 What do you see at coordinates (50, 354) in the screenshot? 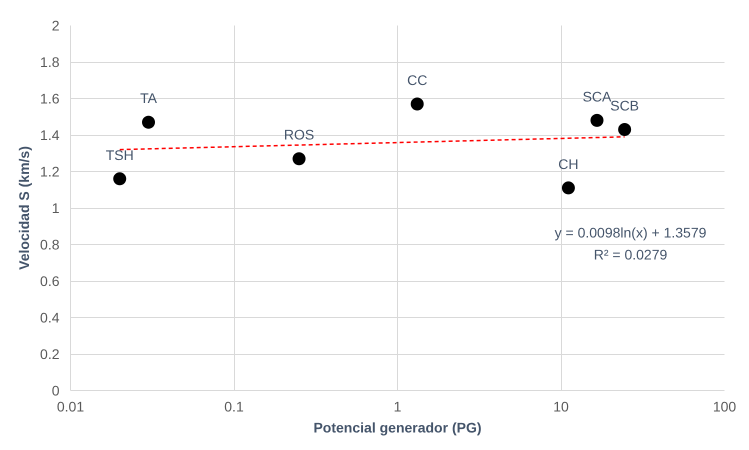
I see `y-tick-label: 0.2` at bounding box center [50, 354].